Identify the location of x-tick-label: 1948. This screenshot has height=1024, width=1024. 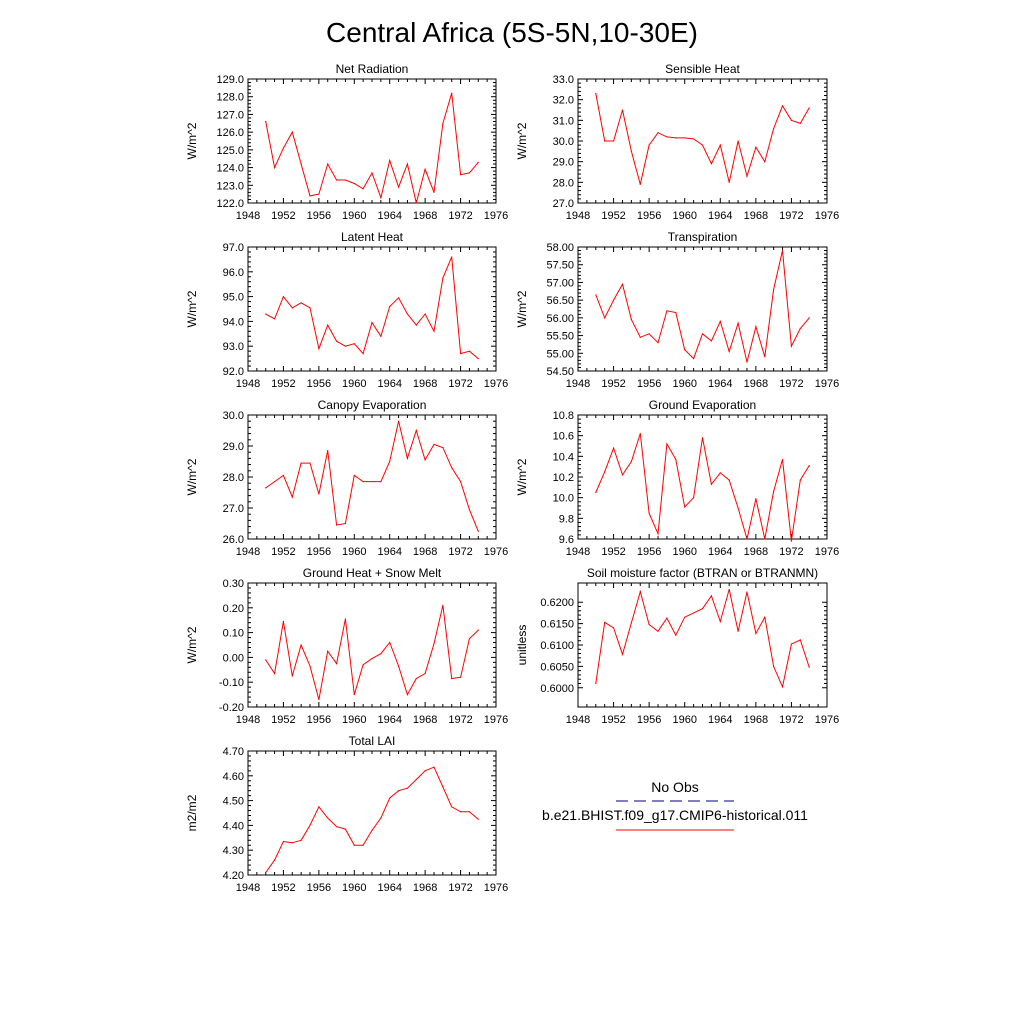
(248, 888).